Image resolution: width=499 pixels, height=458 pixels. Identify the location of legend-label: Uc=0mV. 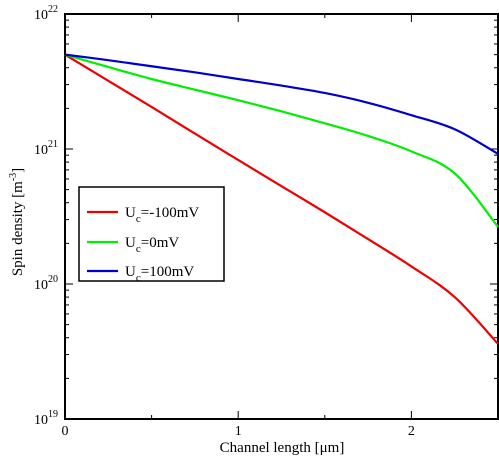
(152, 245).